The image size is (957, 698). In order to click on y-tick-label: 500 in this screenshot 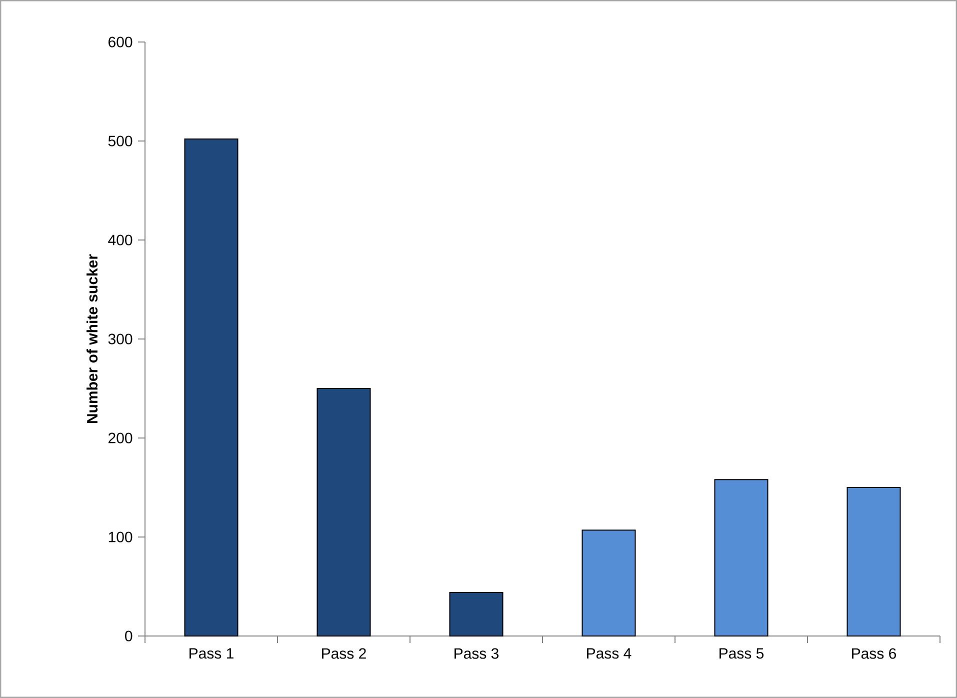, I will do `click(120, 141)`.